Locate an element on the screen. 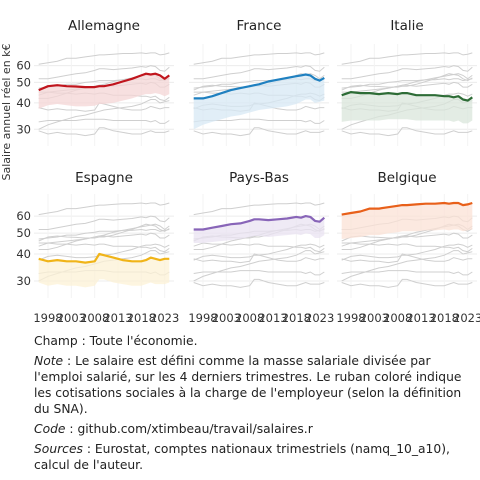  plot-area is located at coordinates (259, 246).